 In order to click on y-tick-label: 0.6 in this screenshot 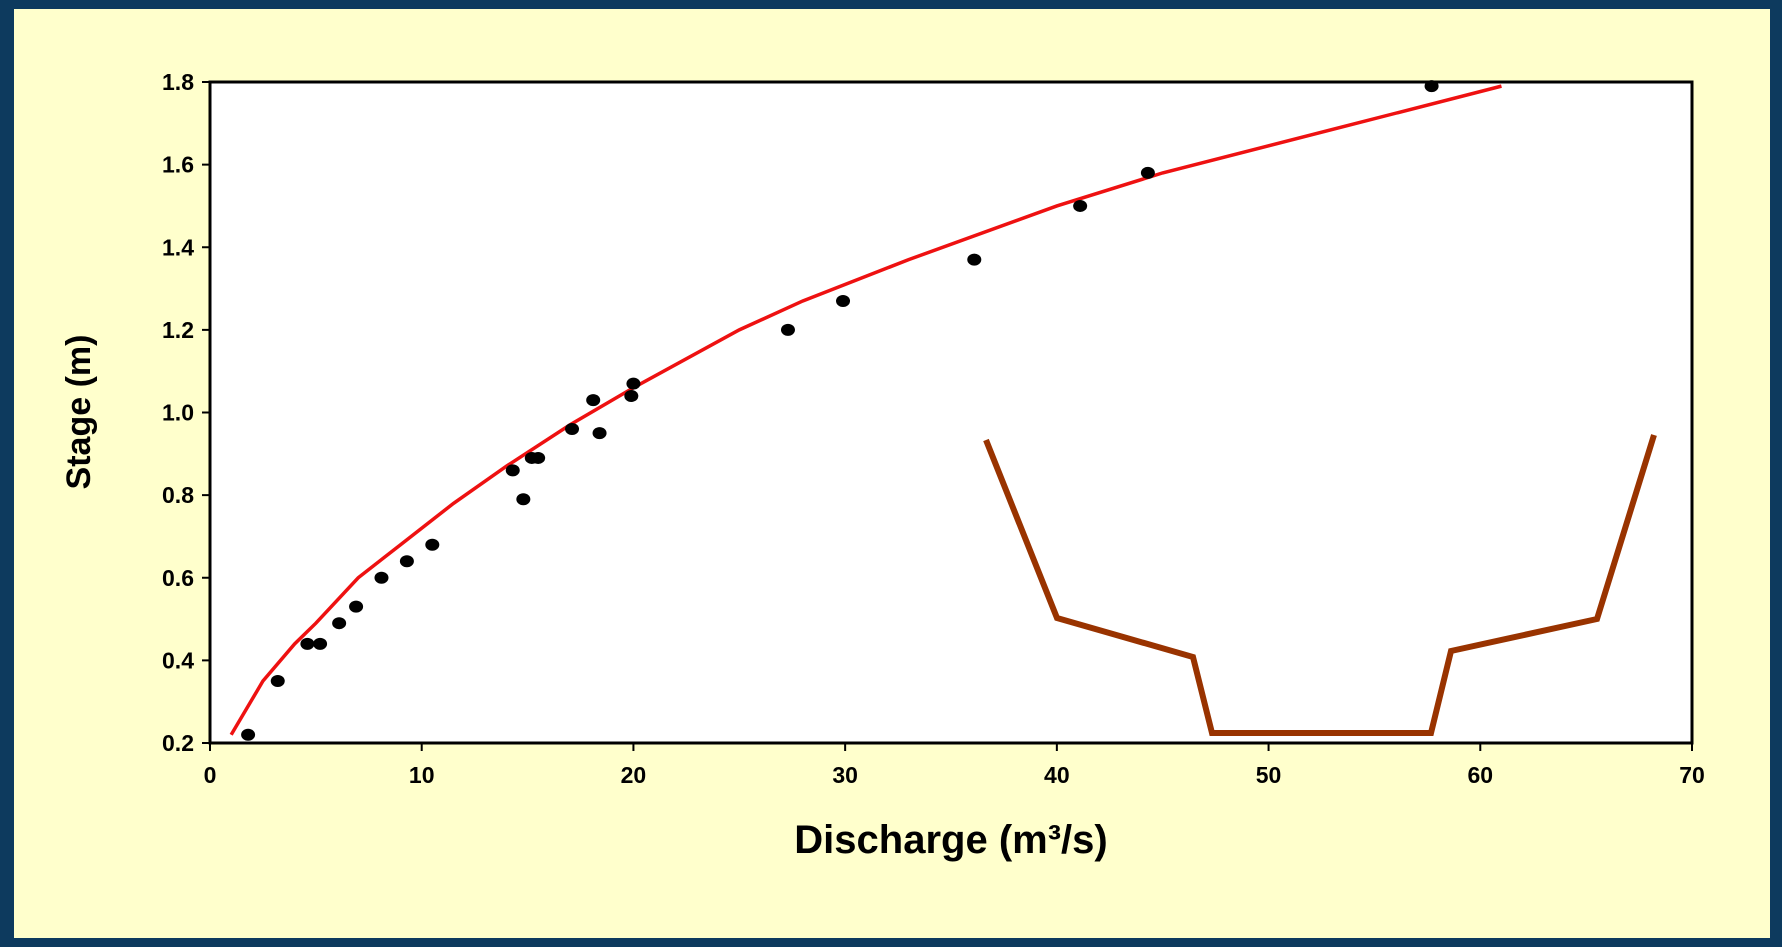, I will do `click(178, 578)`.